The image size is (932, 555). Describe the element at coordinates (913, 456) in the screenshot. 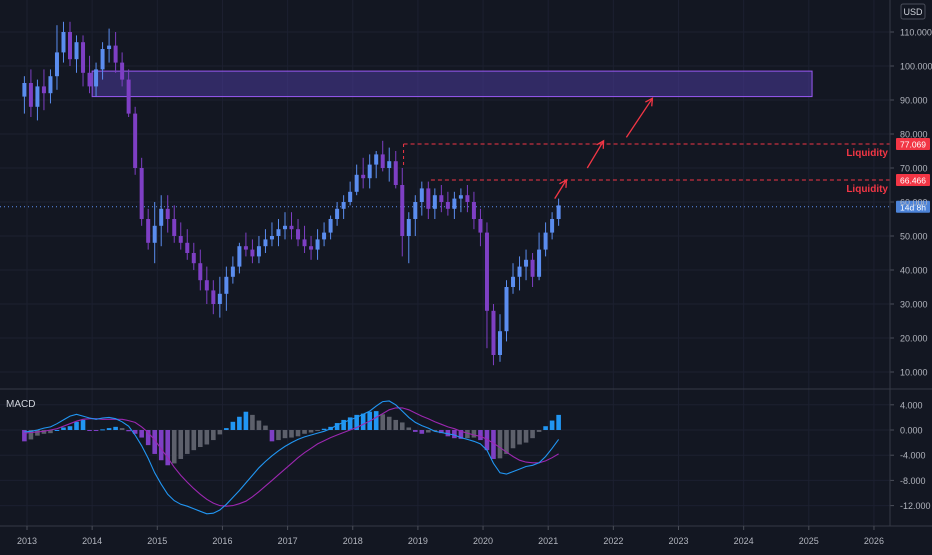

I see `macd-tick-label: -4.000` at that location.